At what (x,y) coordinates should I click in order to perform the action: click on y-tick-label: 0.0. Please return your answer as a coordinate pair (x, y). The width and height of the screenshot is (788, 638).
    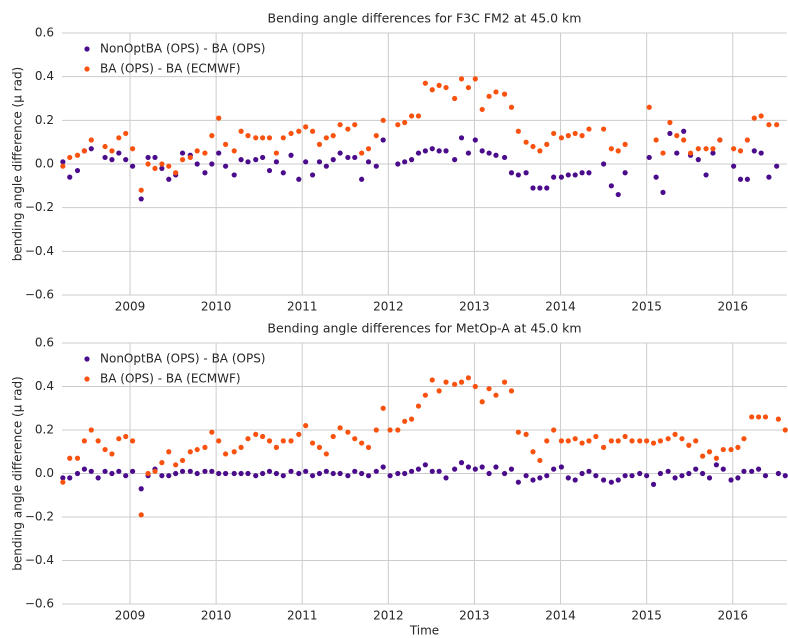
    Looking at the image, I should click on (44, 164).